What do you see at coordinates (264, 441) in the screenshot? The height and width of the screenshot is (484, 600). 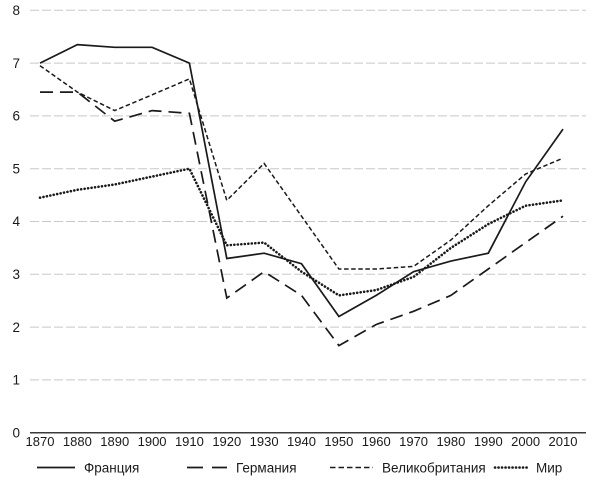 I see `x-tick-label: 1930` at bounding box center [264, 441].